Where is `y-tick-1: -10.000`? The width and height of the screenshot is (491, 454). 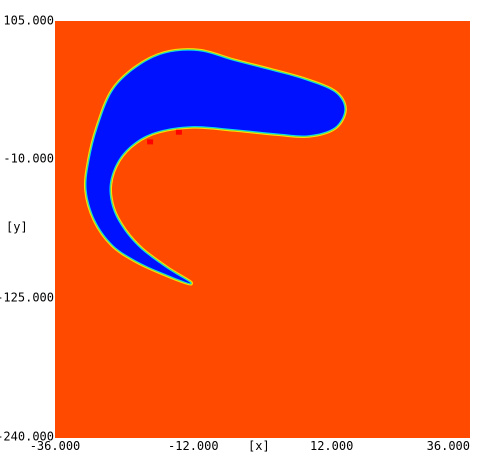
y-tick-1: -10.000 is located at coordinates (28, 158).